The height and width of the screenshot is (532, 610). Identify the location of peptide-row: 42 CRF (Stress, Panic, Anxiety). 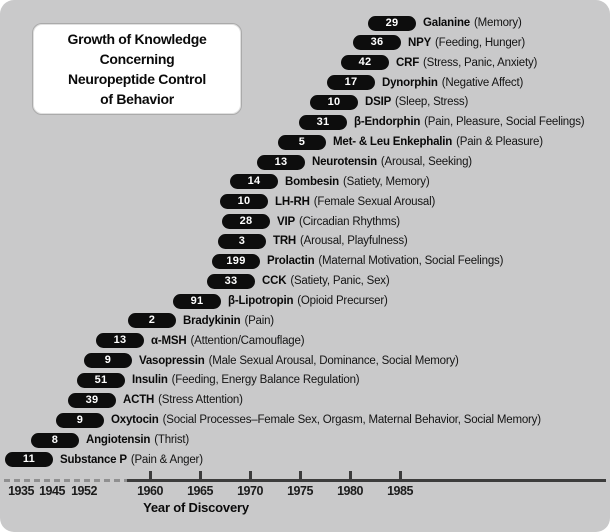
(439, 63).